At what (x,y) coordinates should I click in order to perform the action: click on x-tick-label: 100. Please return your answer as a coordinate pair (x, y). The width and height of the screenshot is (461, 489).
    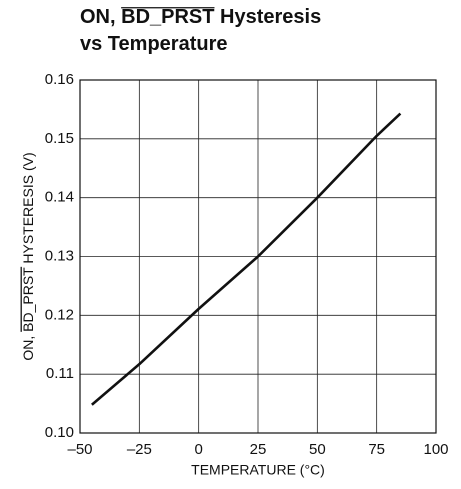
    Looking at the image, I should click on (435, 449).